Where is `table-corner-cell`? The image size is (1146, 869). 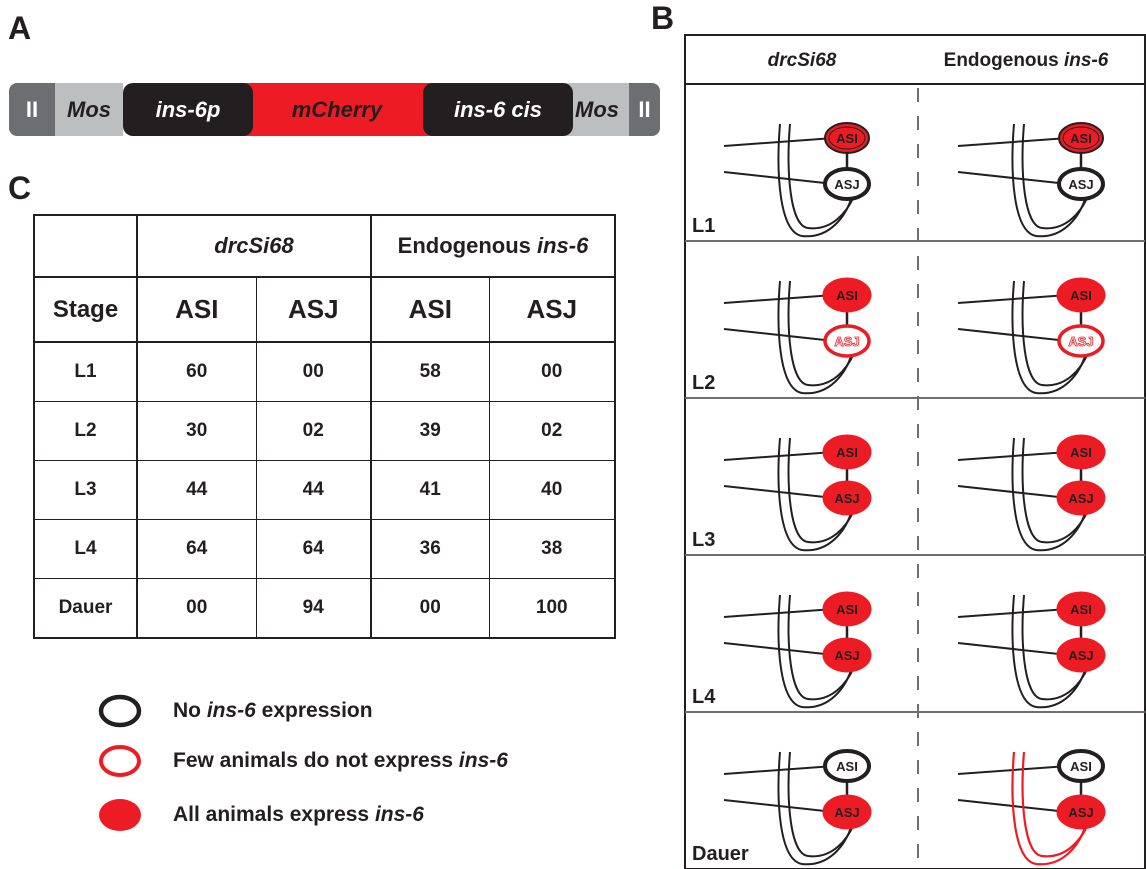 table-corner-cell is located at coordinates (85, 246).